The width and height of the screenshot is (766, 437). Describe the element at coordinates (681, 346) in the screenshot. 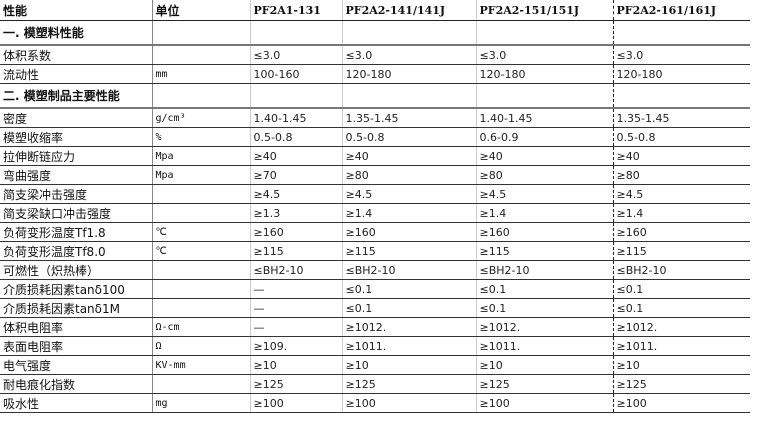

I see `cell-pf2a2-161: ≥1011.` at that location.